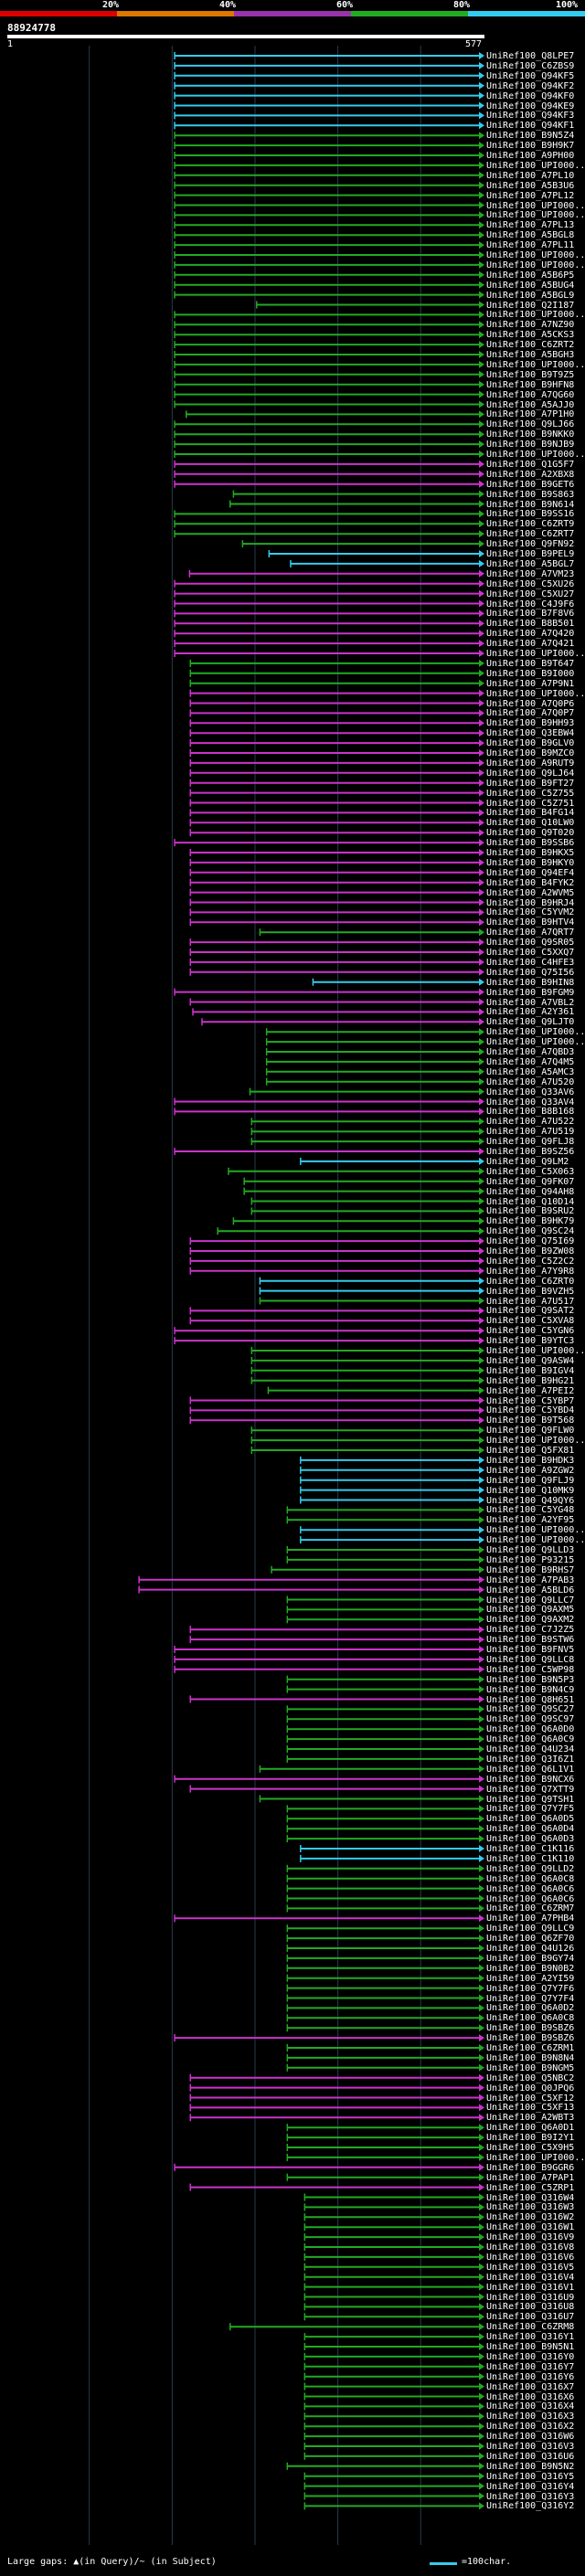 The width and height of the screenshot is (585, 2576). I want to click on hit-label: UniRef100_A7U519, so click(531, 1132).